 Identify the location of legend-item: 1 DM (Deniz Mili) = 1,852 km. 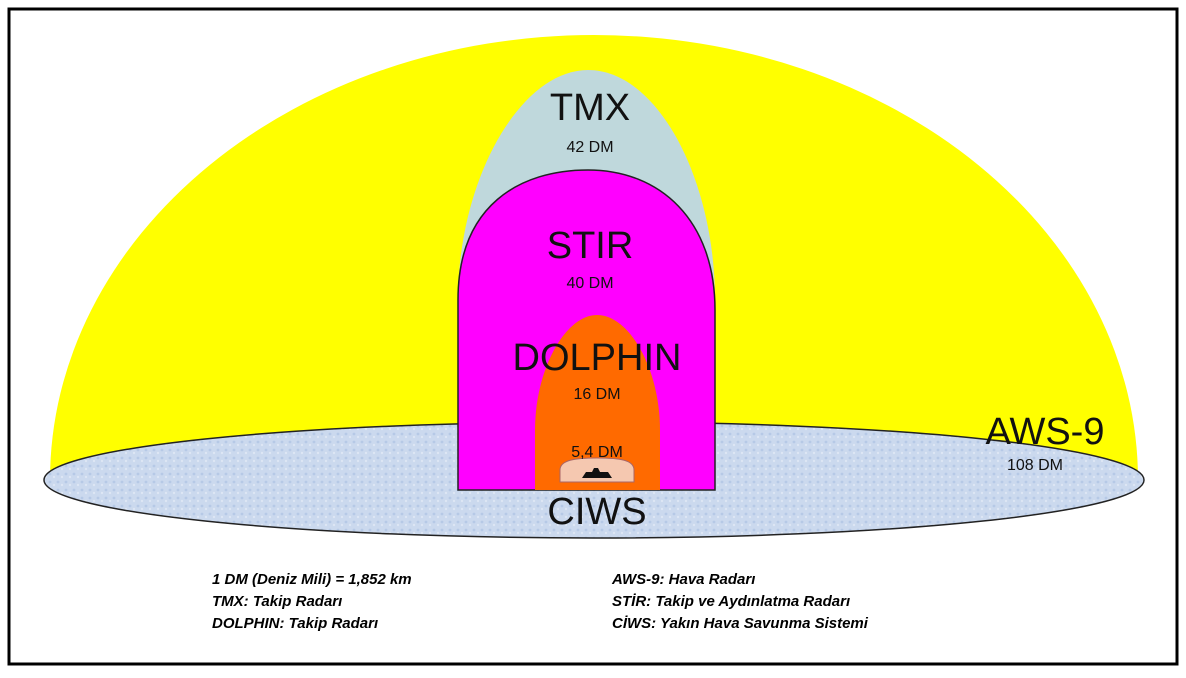
(312, 579).